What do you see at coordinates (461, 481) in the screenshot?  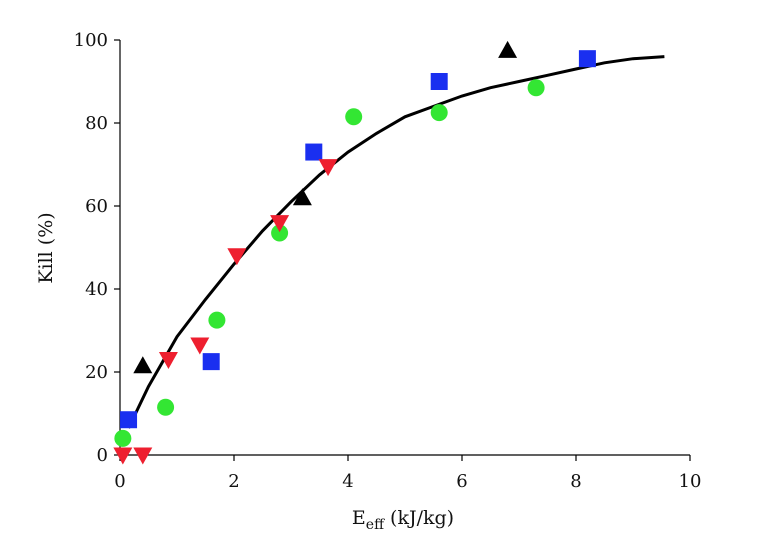 I see `x-tick-label: 6` at bounding box center [461, 481].